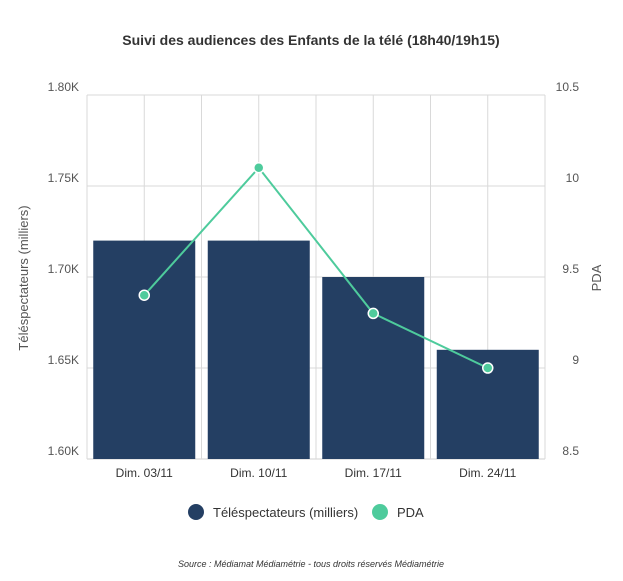 The height and width of the screenshot is (581, 623). I want to click on x-tick-label: Dim. 03/11, so click(144, 473).